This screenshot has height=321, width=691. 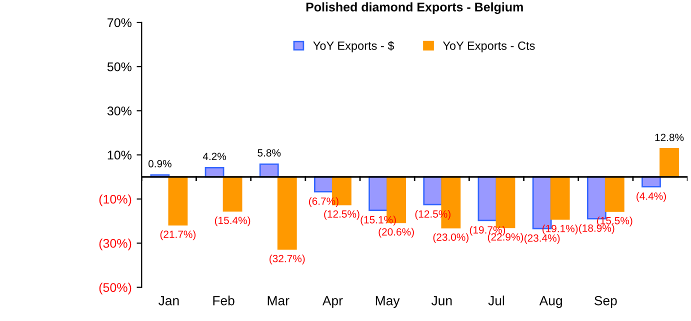 What do you see at coordinates (560, 229) in the screenshot?
I see `data-label: (19.1%)` at bounding box center [560, 229].